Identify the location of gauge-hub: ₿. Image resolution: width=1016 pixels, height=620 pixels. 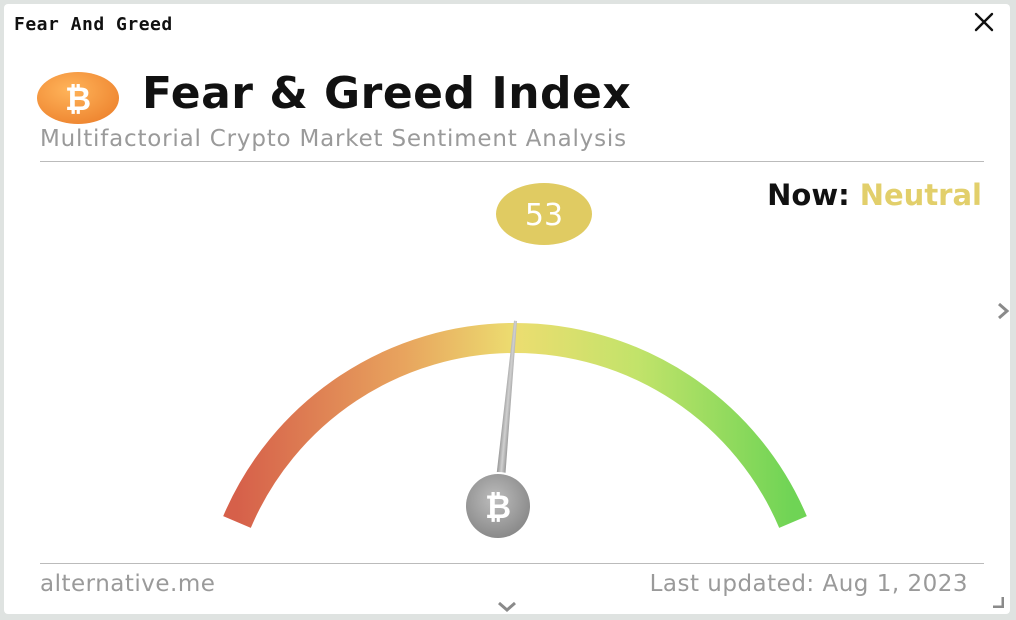
(498, 506).